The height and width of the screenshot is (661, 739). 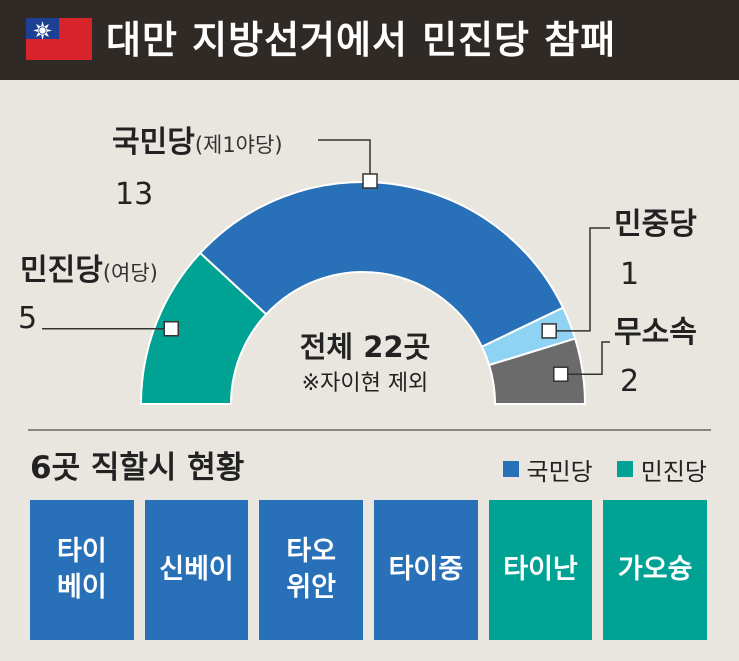 What do you see at coordinates (426, 570) in the screenshot?
I see `city-card: 타이중` at bounding box center [426, 570].